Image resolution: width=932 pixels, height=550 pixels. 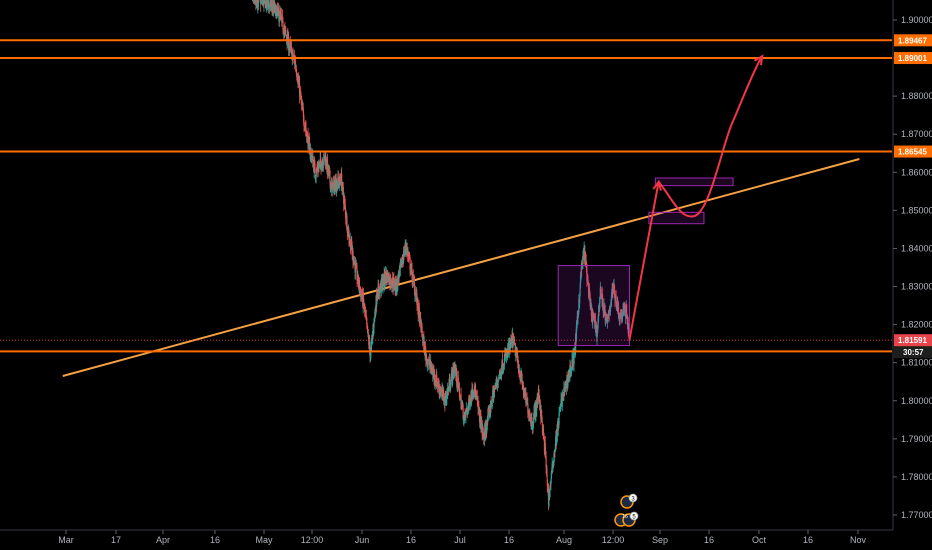 What do you see at coordinates (564, 540) in the screenshot?
I see `x-tick-label: Aug` at bounding box center [564, 540].